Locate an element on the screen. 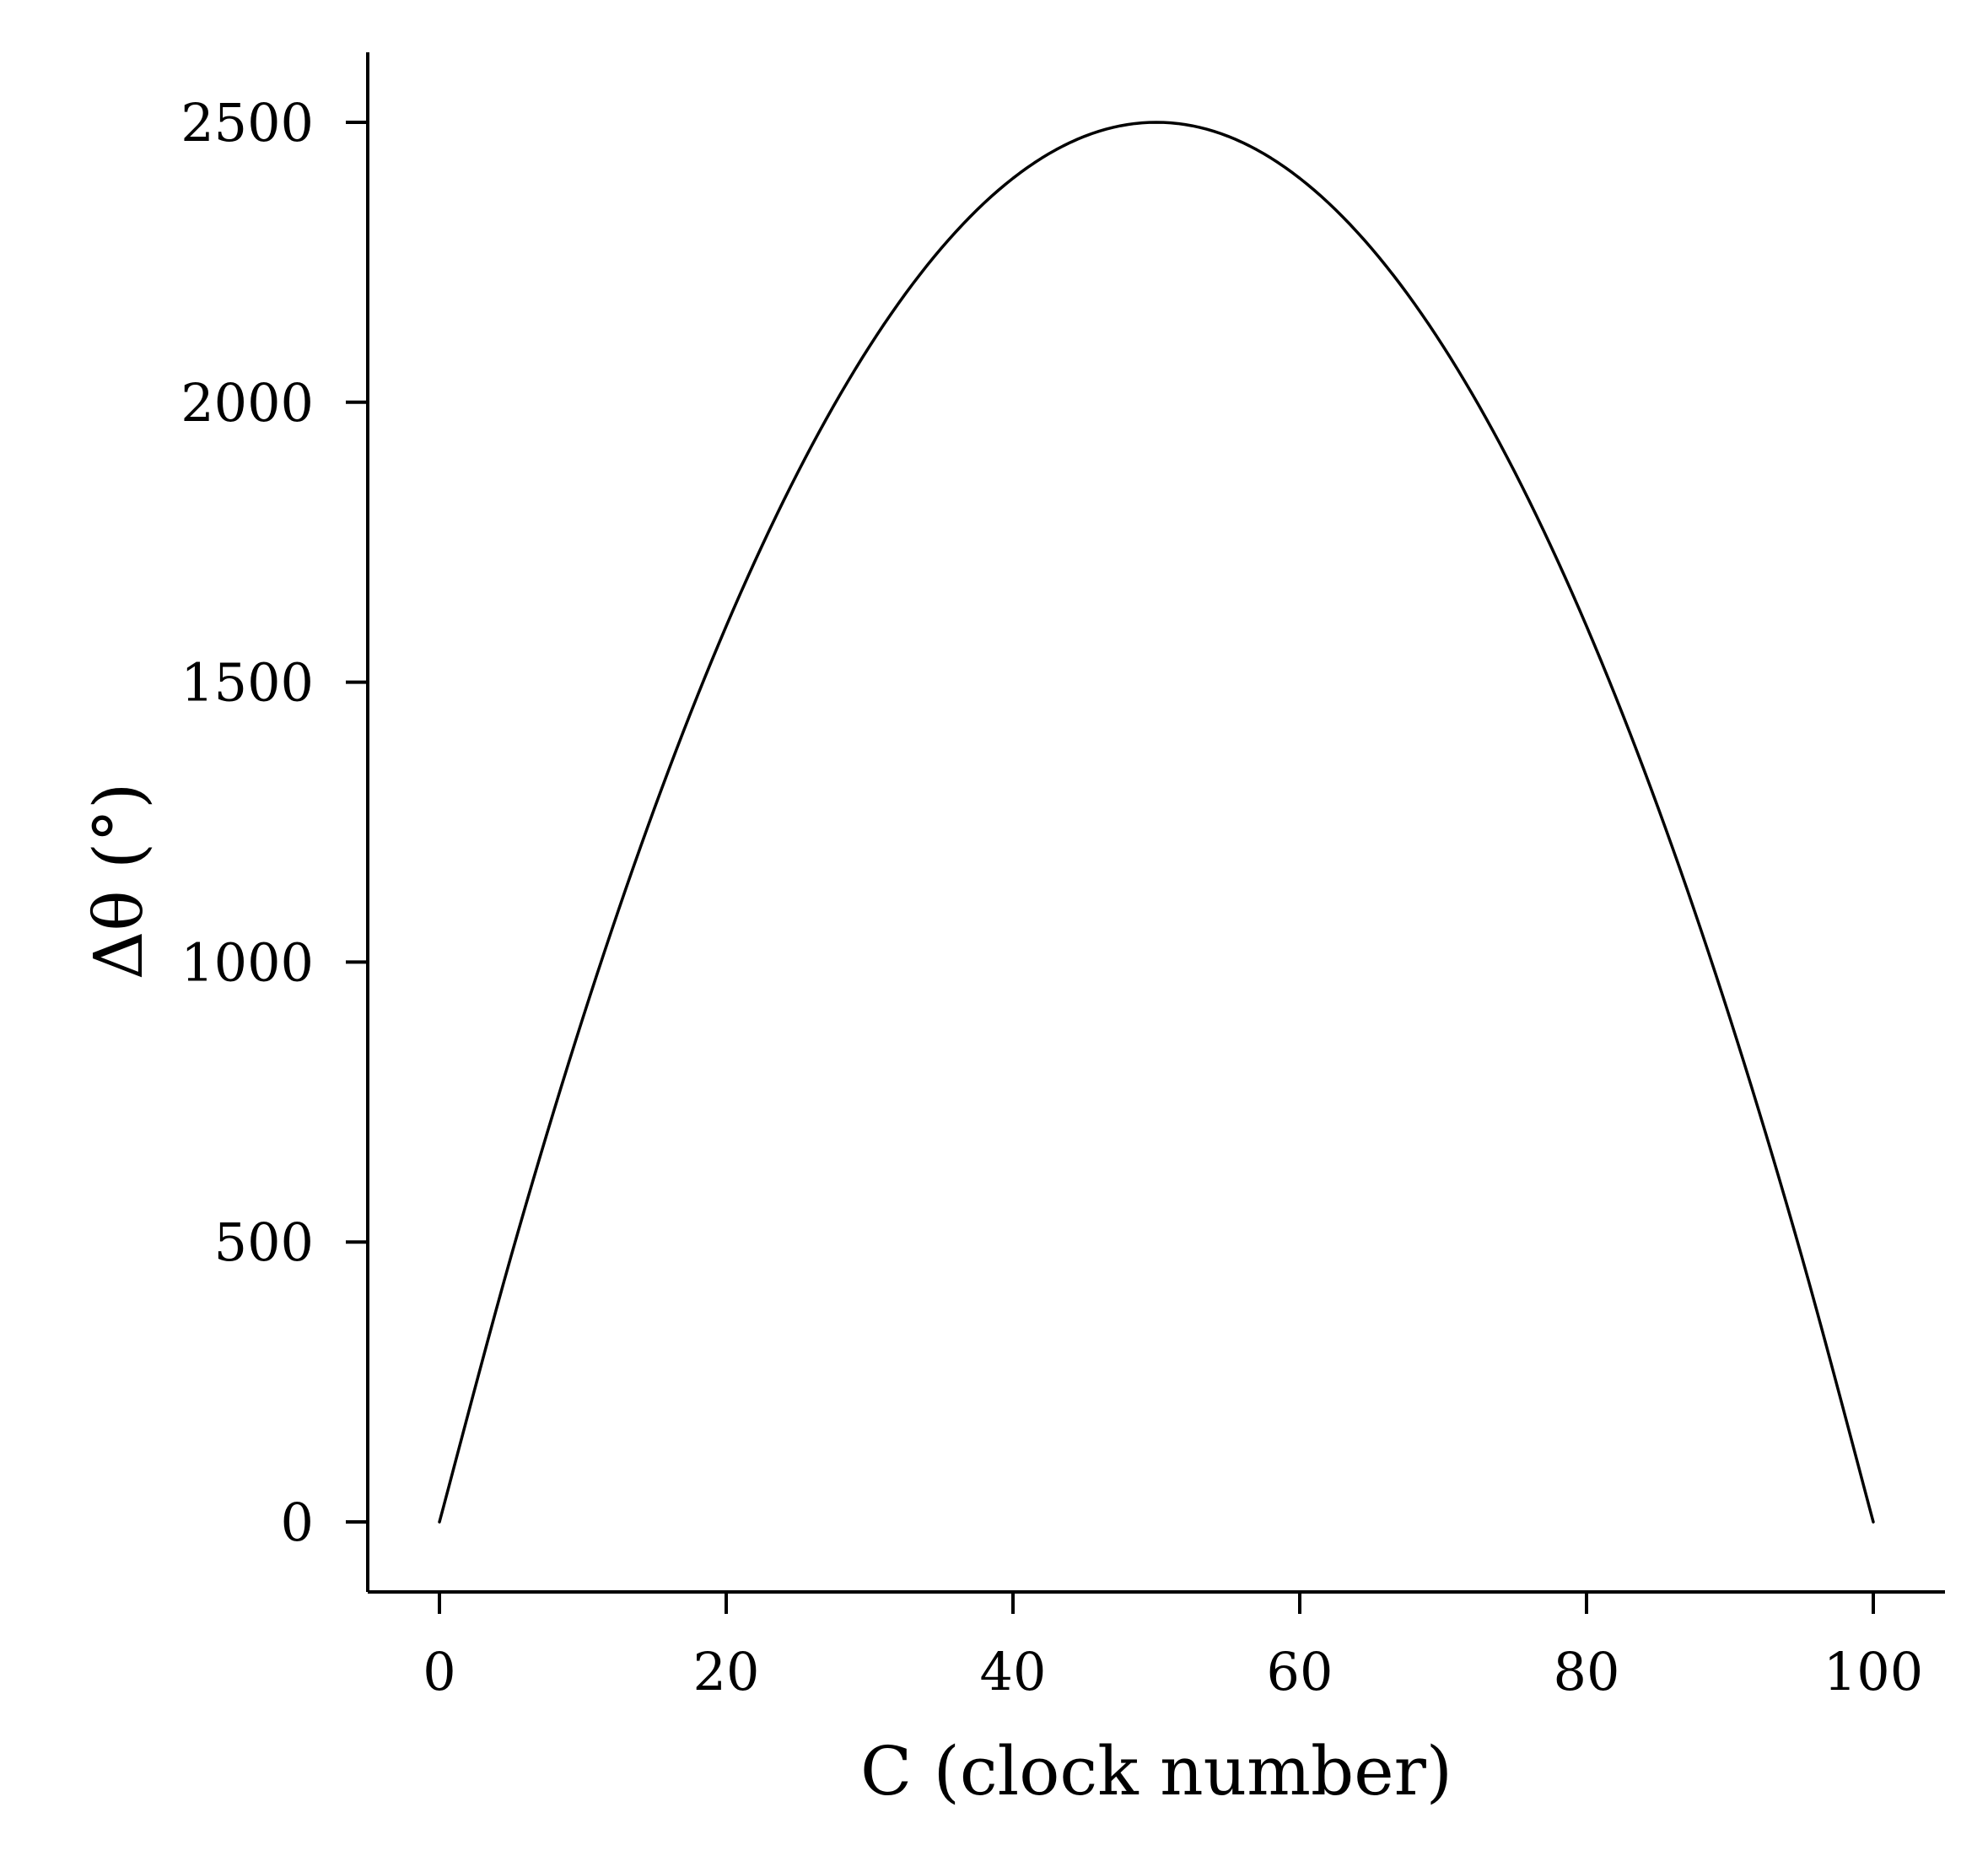 The height and width of the screenshot is (1856, 1988). y-tick-label: 500 is located at coordinates (264, 1242).